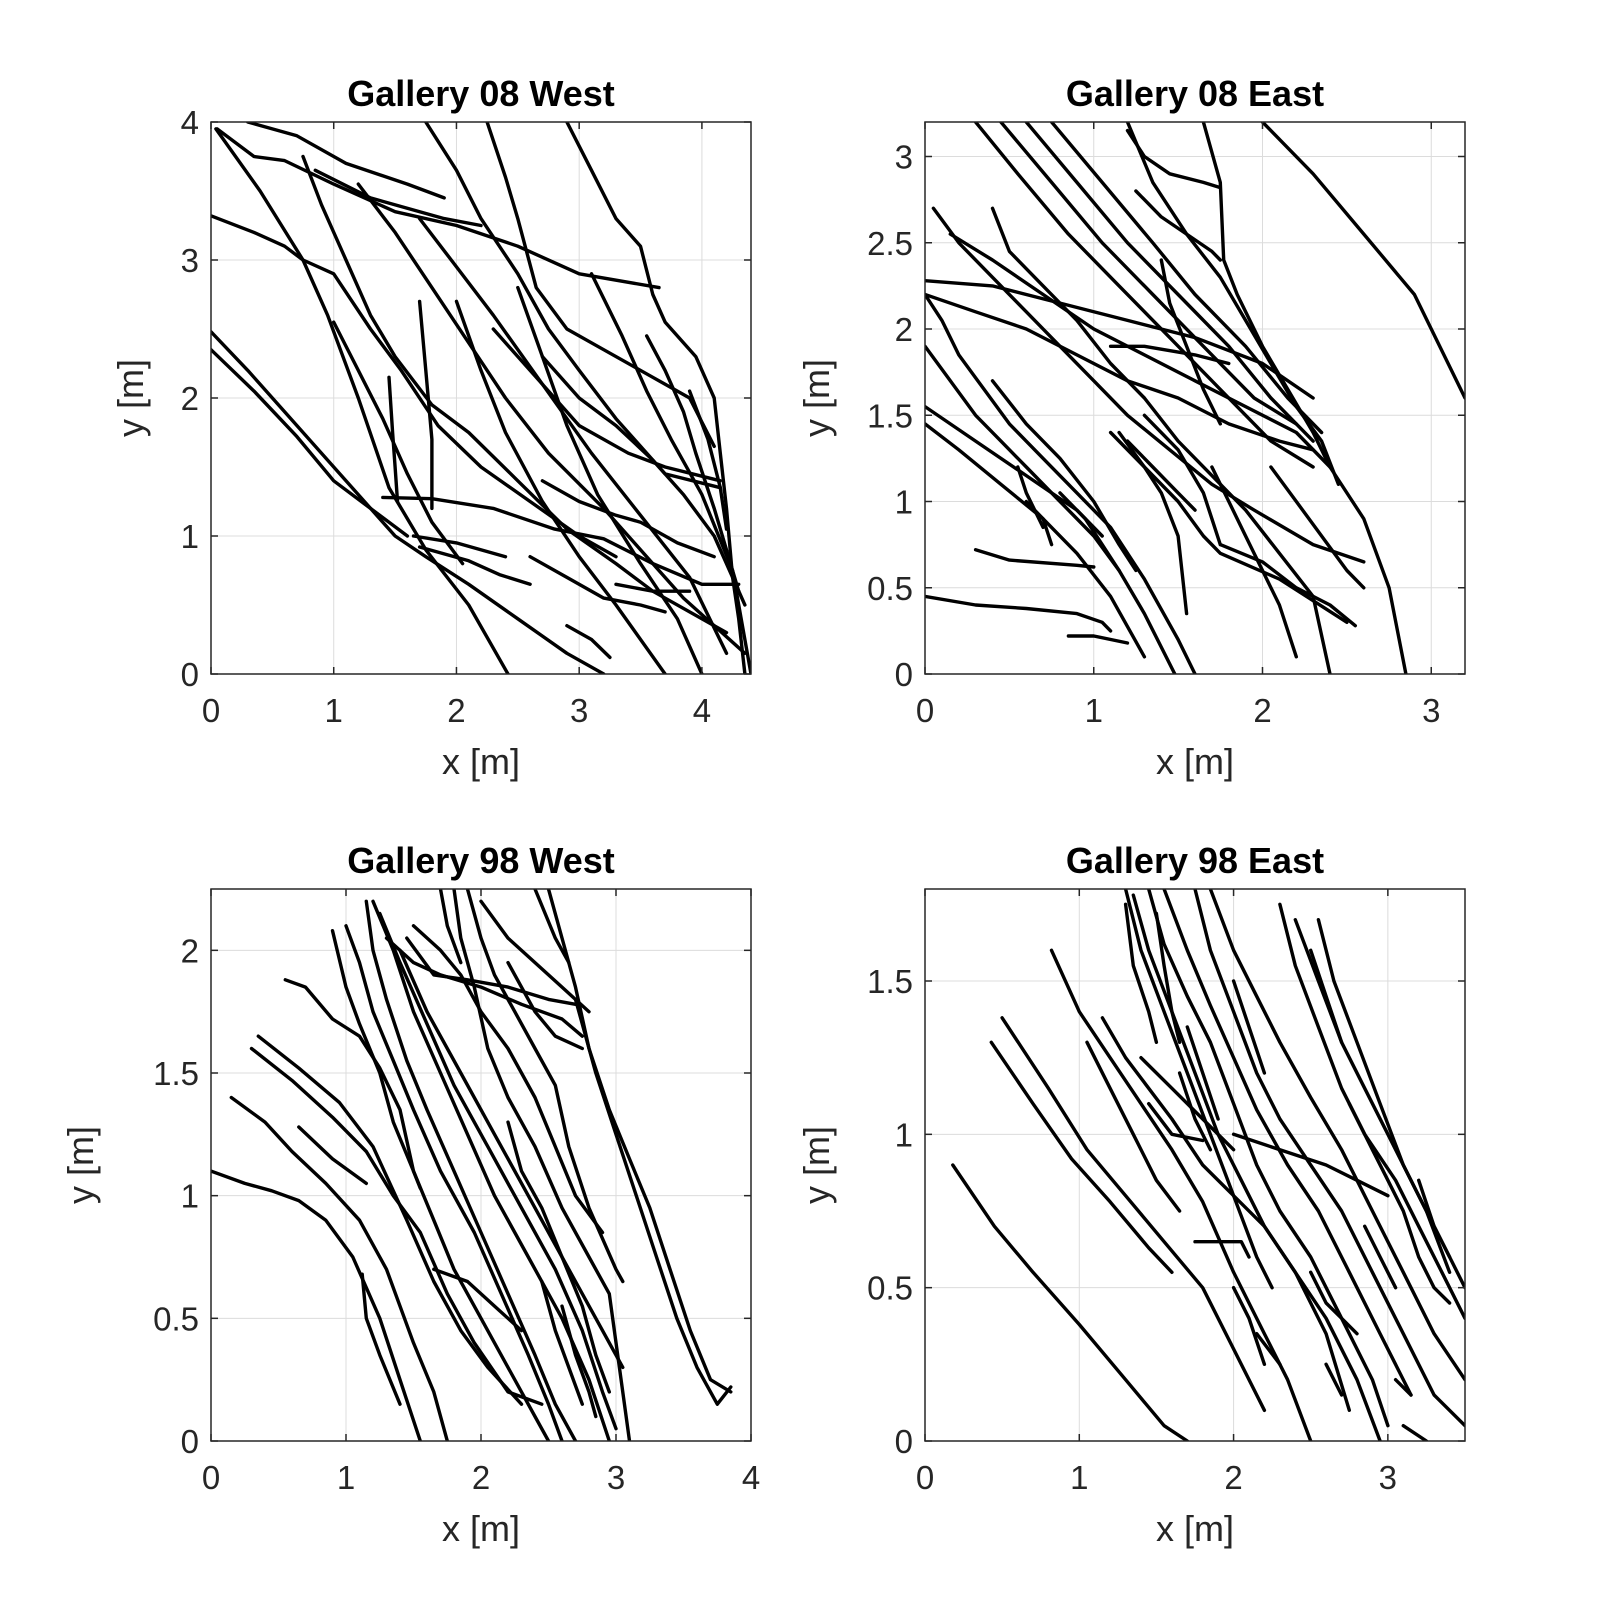 This screenshot has width=1600, height=1600. What do you see at coordinates (1195, 860) in the screenshot?
I see `subplot-title: Gallery 98 East` at bounding box center [1195, 860].